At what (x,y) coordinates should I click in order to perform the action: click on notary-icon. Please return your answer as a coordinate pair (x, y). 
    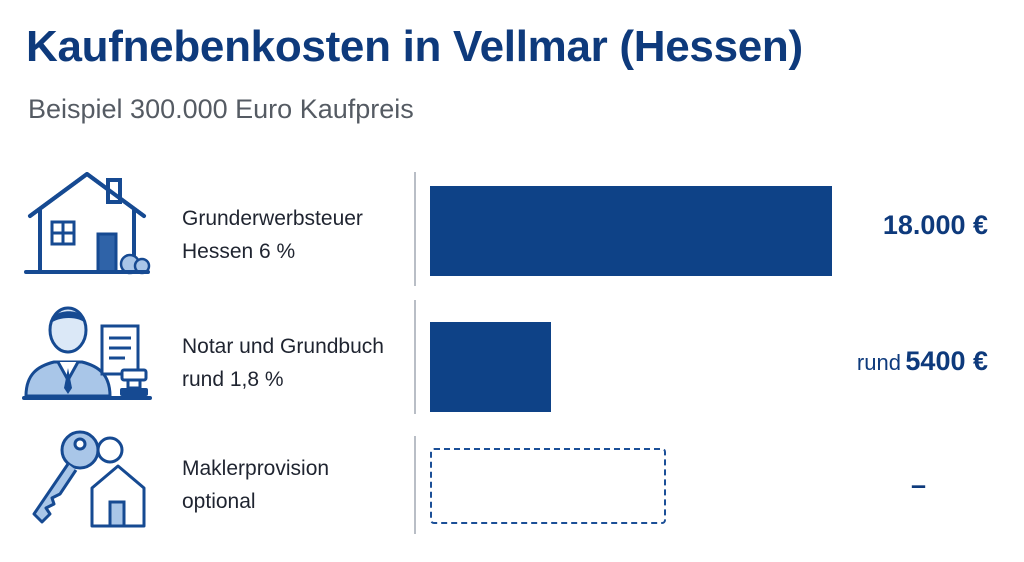
    Looking at the image, I should click on (87, 353).